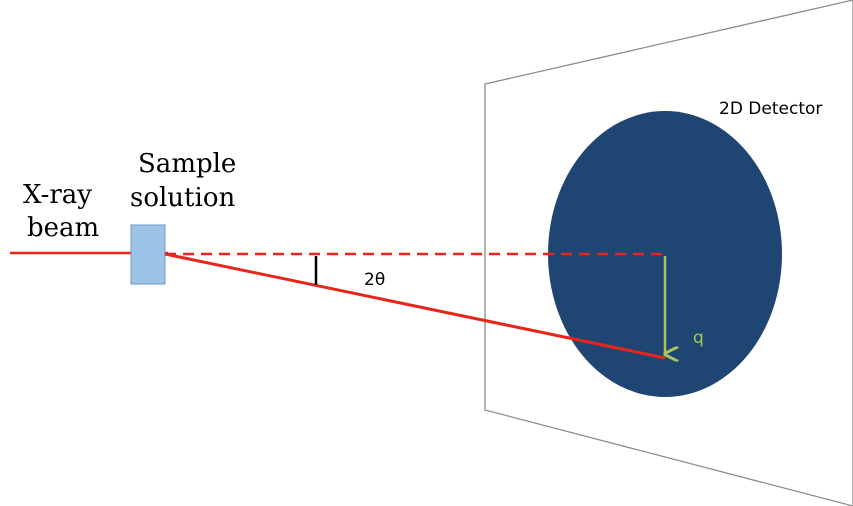  I want to click on angle-label: 2θ, so click(374, 280).